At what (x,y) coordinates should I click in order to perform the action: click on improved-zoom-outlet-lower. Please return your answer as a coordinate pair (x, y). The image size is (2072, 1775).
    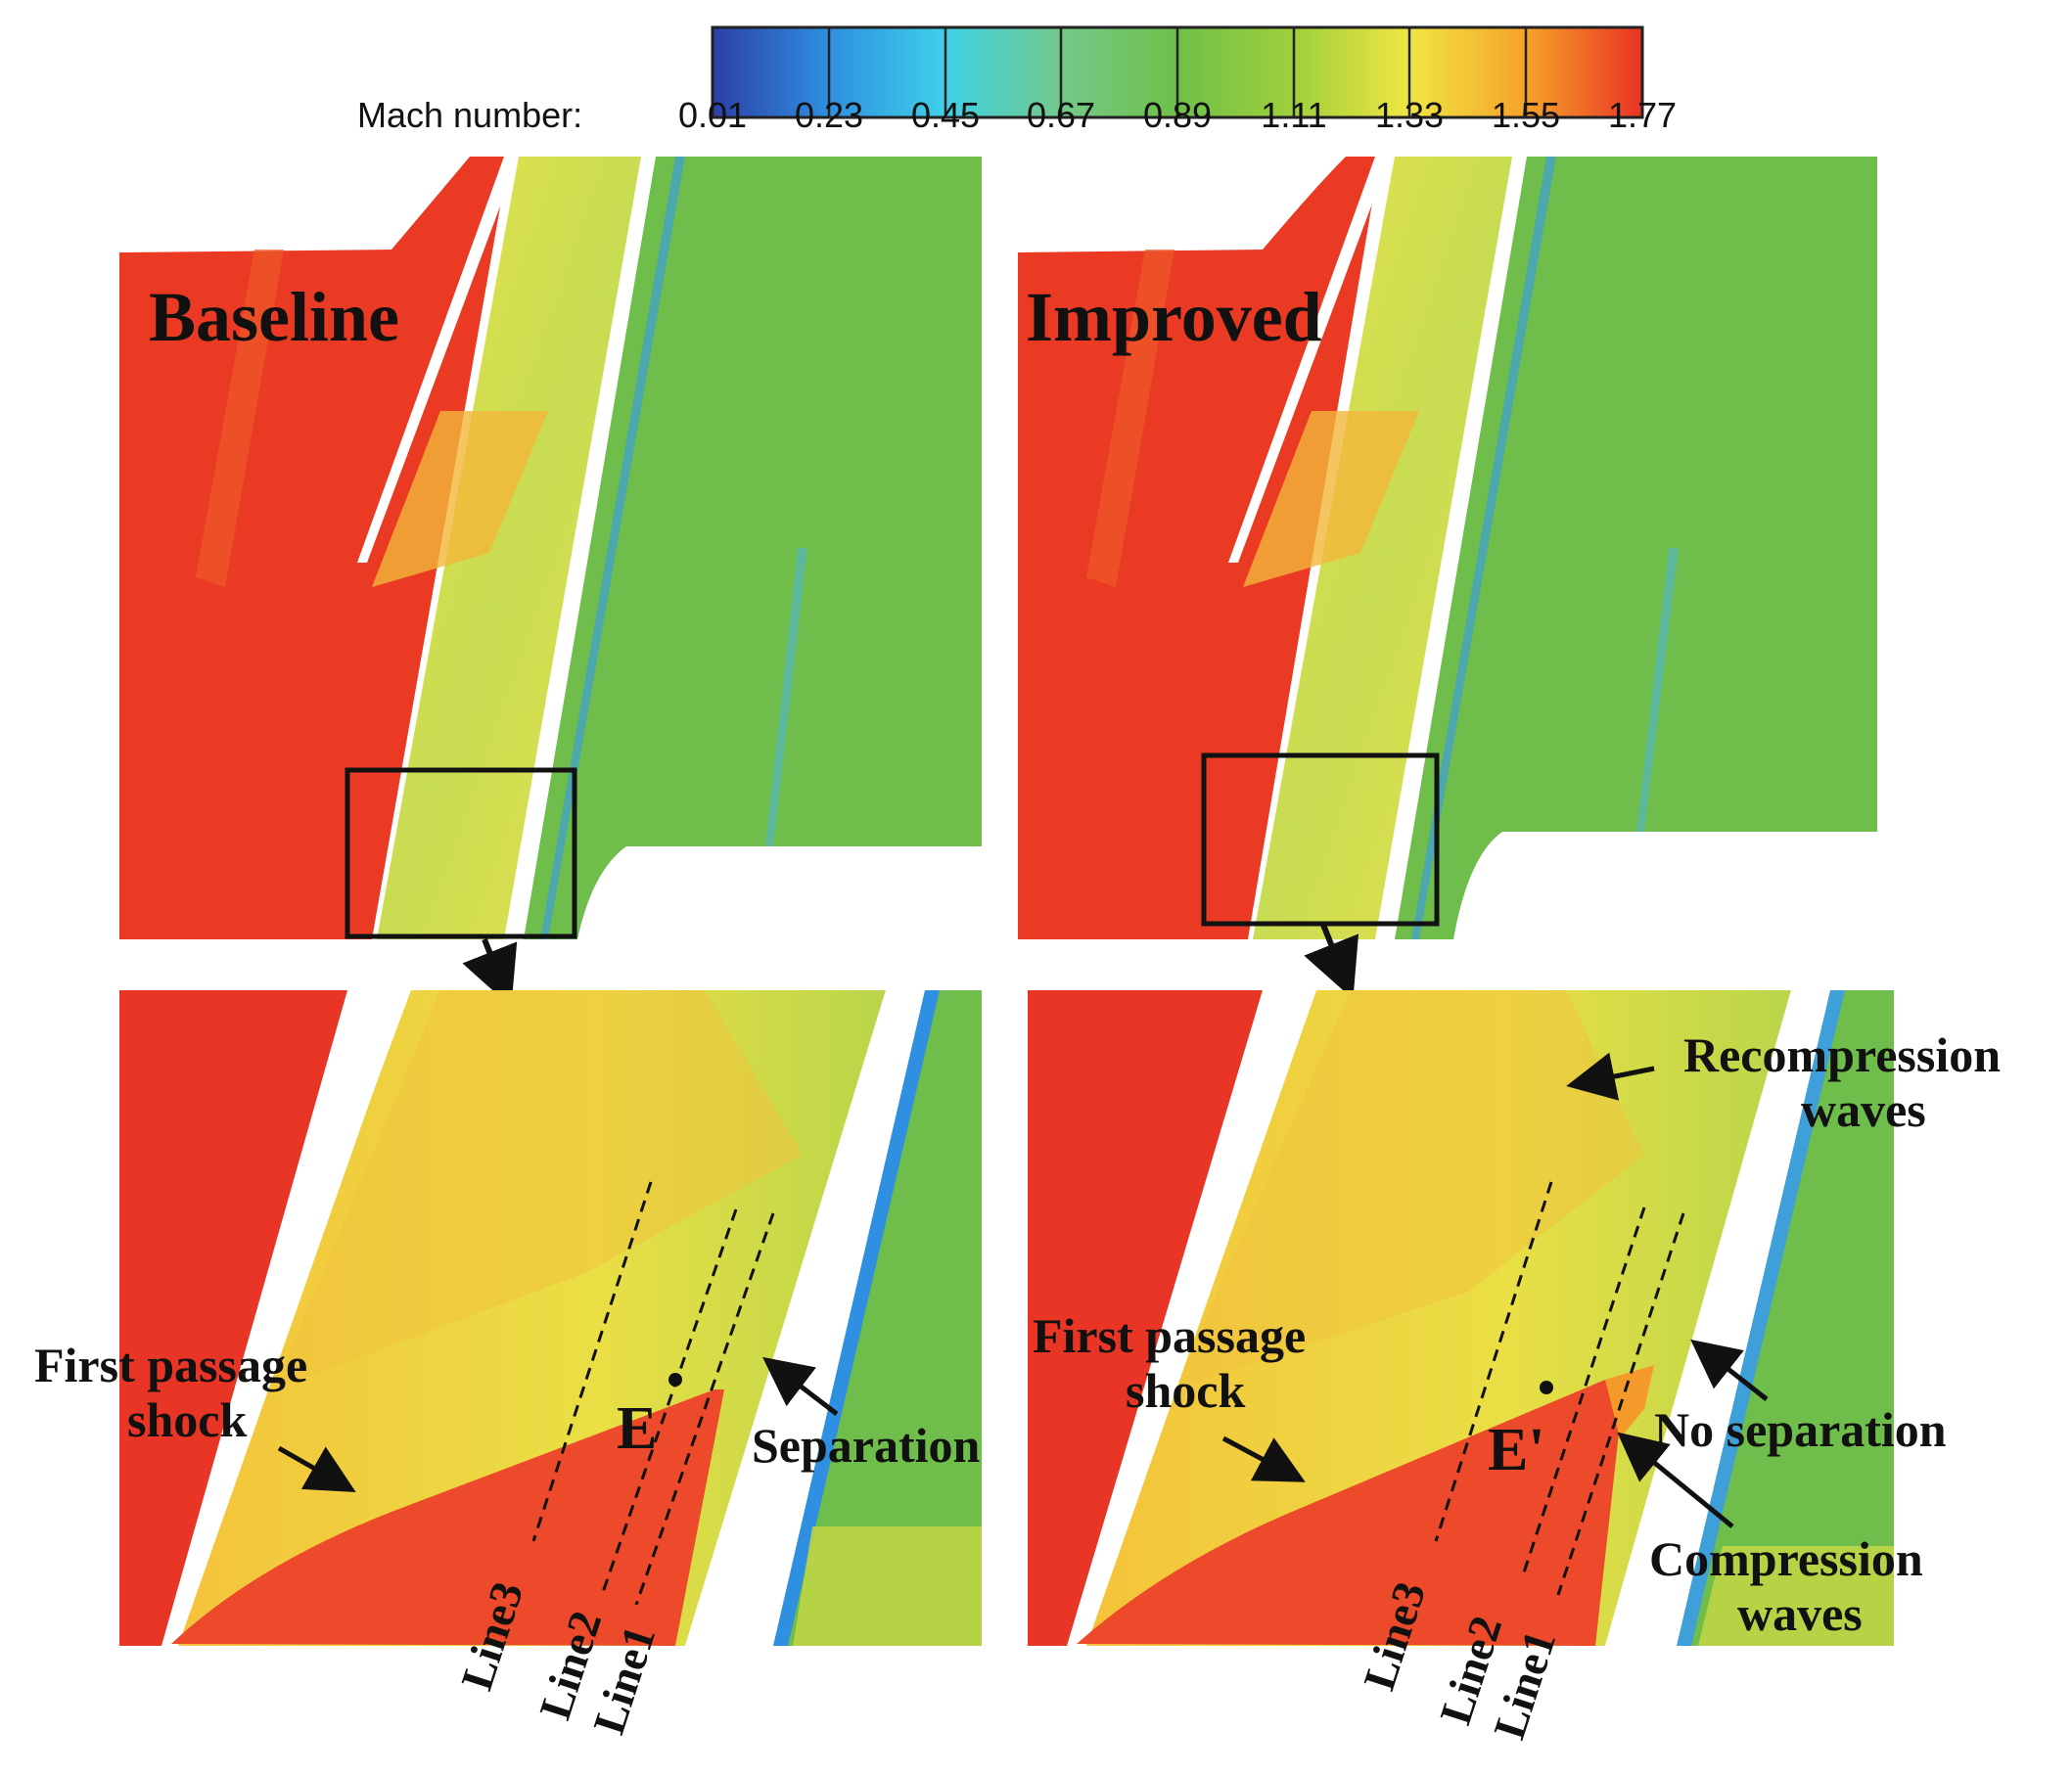
    Looking at the image, I should click on (1796, 1596).